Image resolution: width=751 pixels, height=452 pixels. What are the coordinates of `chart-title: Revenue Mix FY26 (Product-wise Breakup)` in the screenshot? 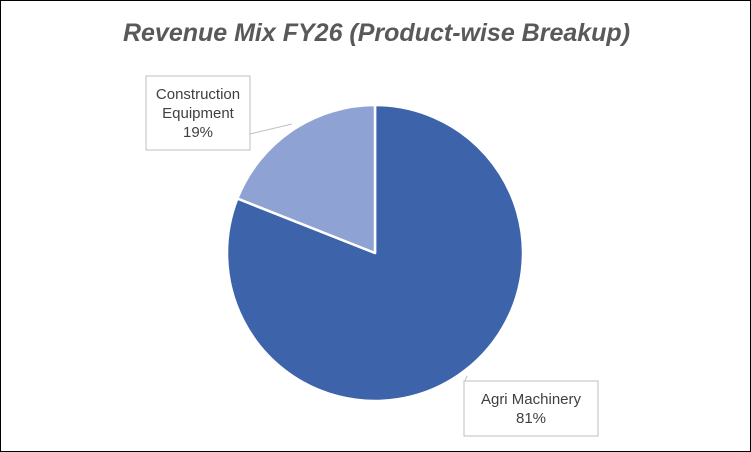 It's located at (376, 33).